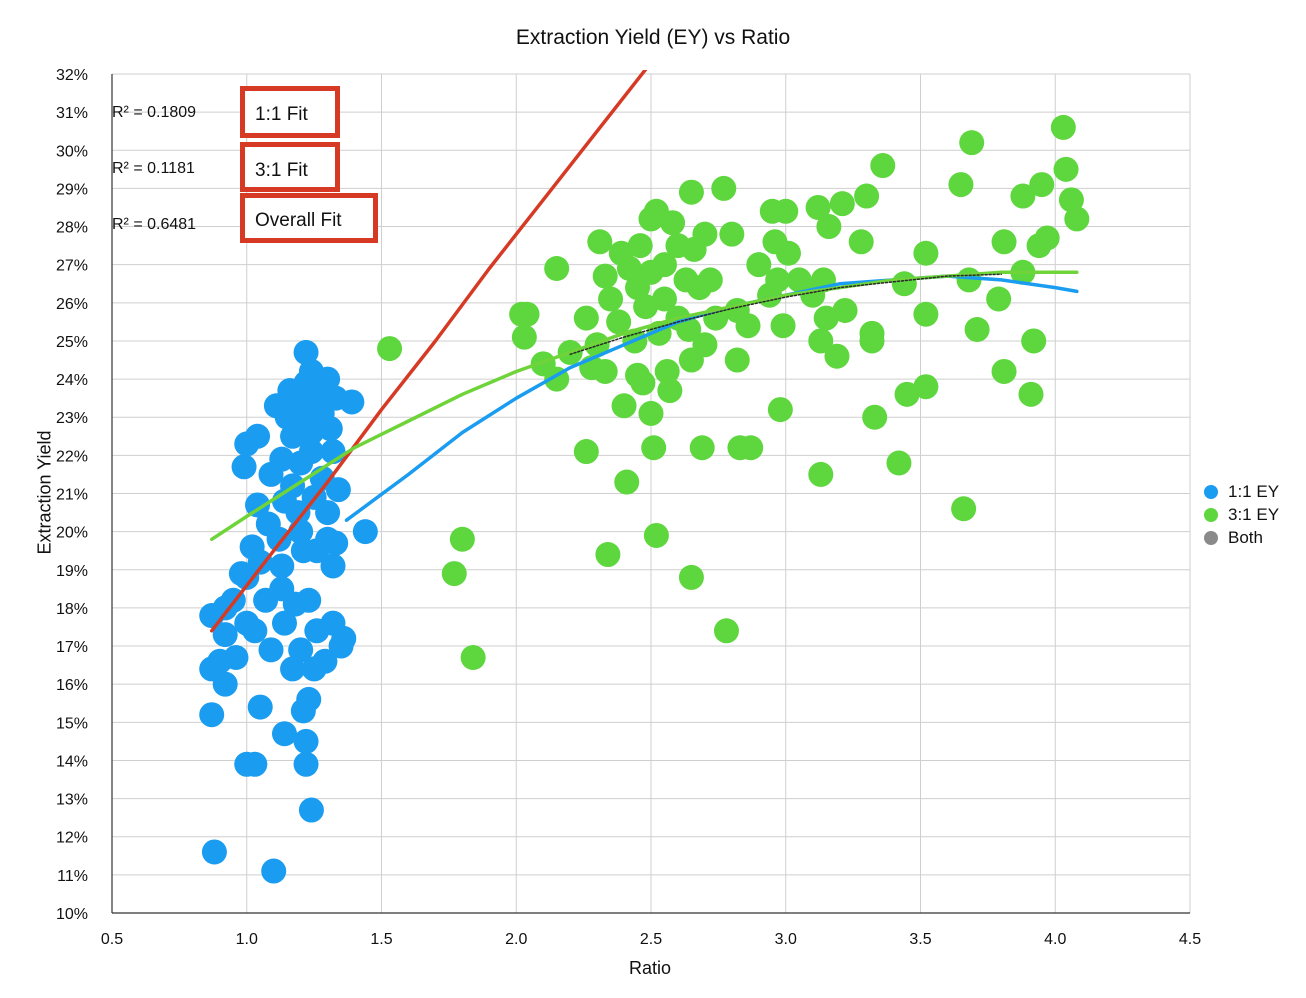 Image resolution: width=1306 pixels, height=998 pixels. What do you see at coordinates (72, 761) in the screenshot?
I see `y-tick-label: 14%` at bounding box center [72, 761].